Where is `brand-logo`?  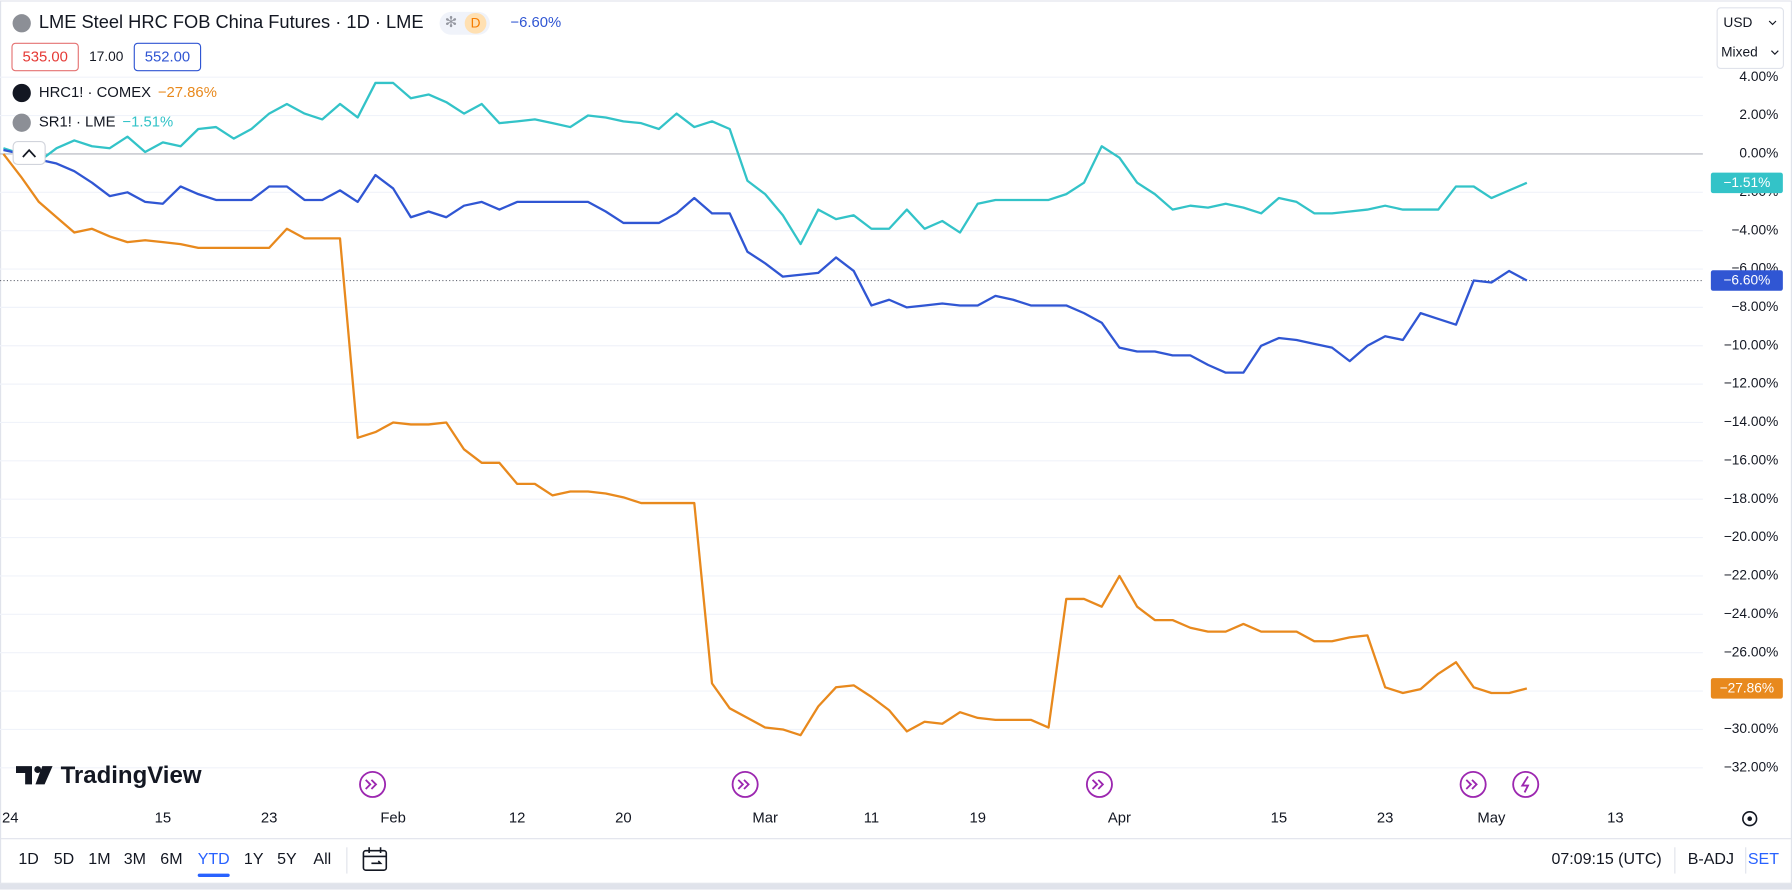
brand-logo is located at coordinates (34, 775).